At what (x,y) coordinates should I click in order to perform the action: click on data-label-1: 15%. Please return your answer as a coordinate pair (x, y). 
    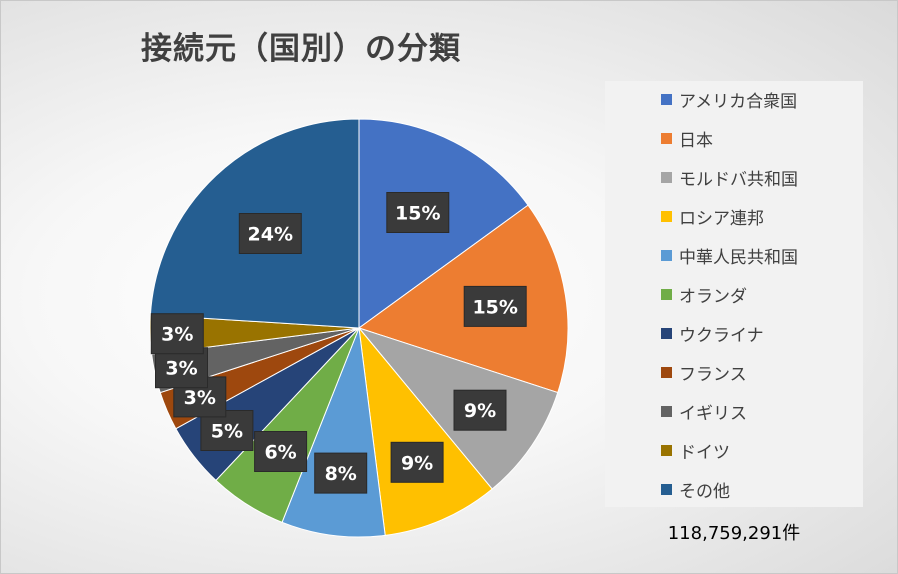
    Looking at the image, I should click on (418, 212).